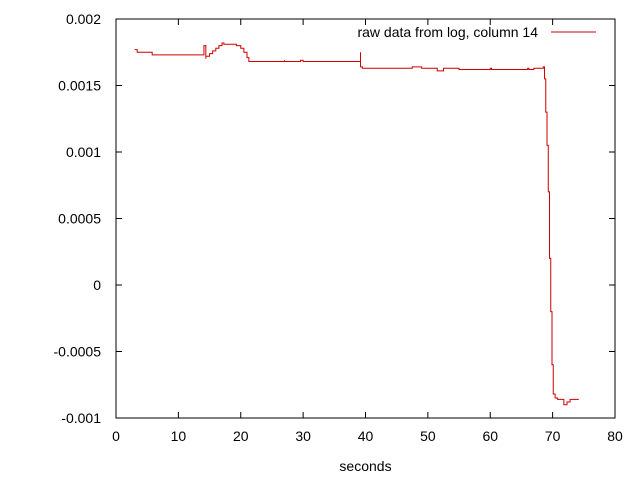  I want to click on y-tick-label: 0, so click(97, 285).